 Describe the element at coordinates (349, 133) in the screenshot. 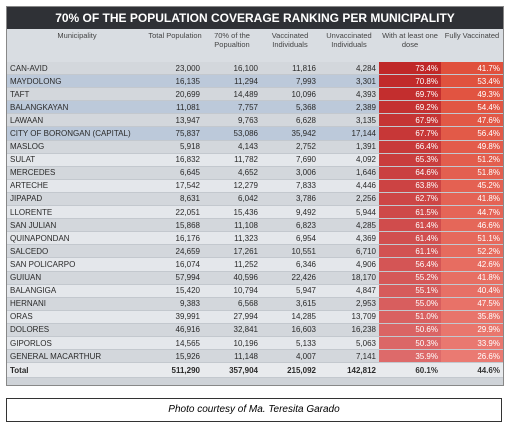

I see `table-cell: 17,144` at that location.